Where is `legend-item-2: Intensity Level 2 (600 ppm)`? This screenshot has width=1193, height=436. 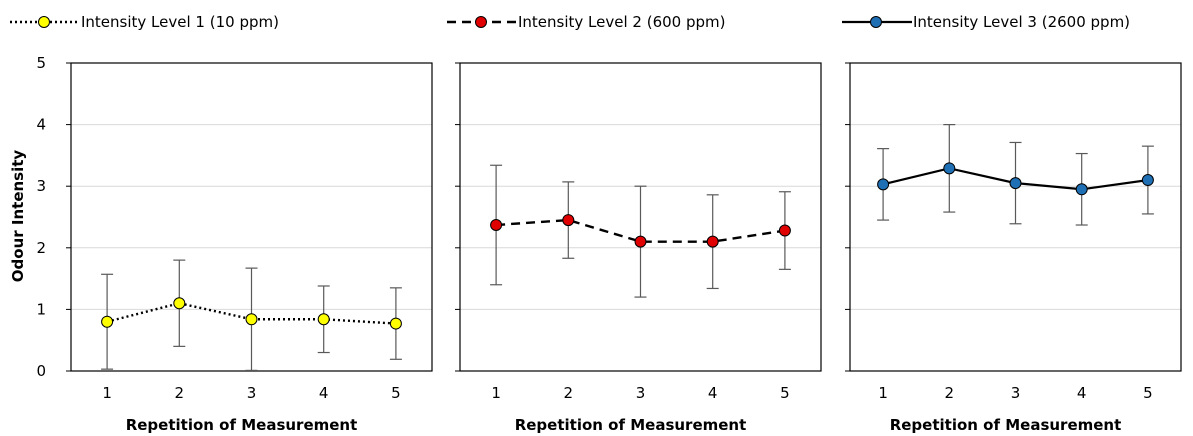 legend-item-2: Intensity Level 2 (600 ppm) is located at coordinates (586, 22).